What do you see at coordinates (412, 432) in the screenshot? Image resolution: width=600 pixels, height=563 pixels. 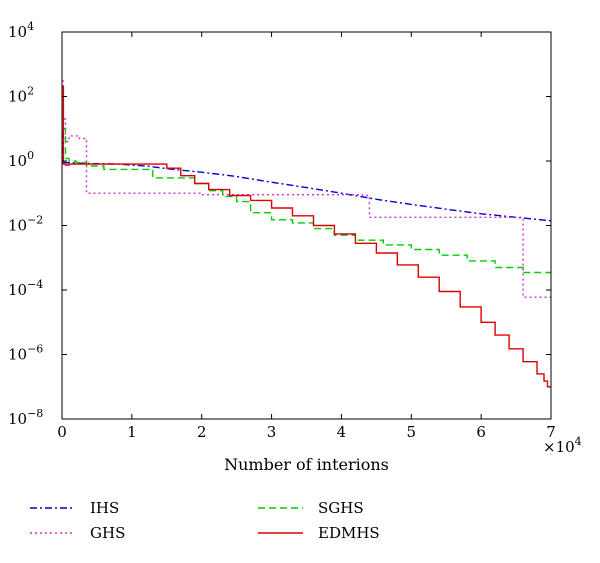 I see `x-tick-label: 5` at bounding box center [412, 432].